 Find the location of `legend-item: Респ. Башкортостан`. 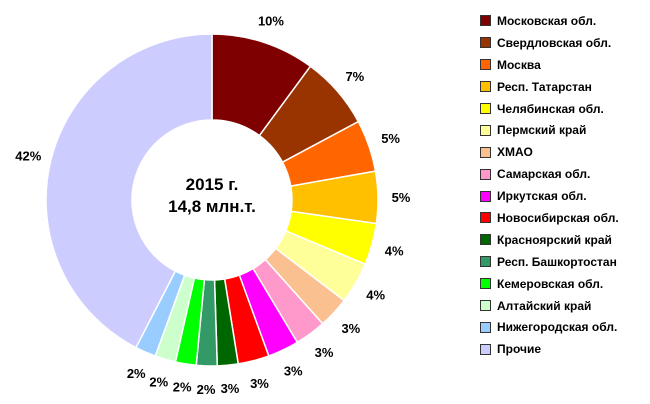

legend-item: Респ. Башкортостан is located at coordinates (565, 262).